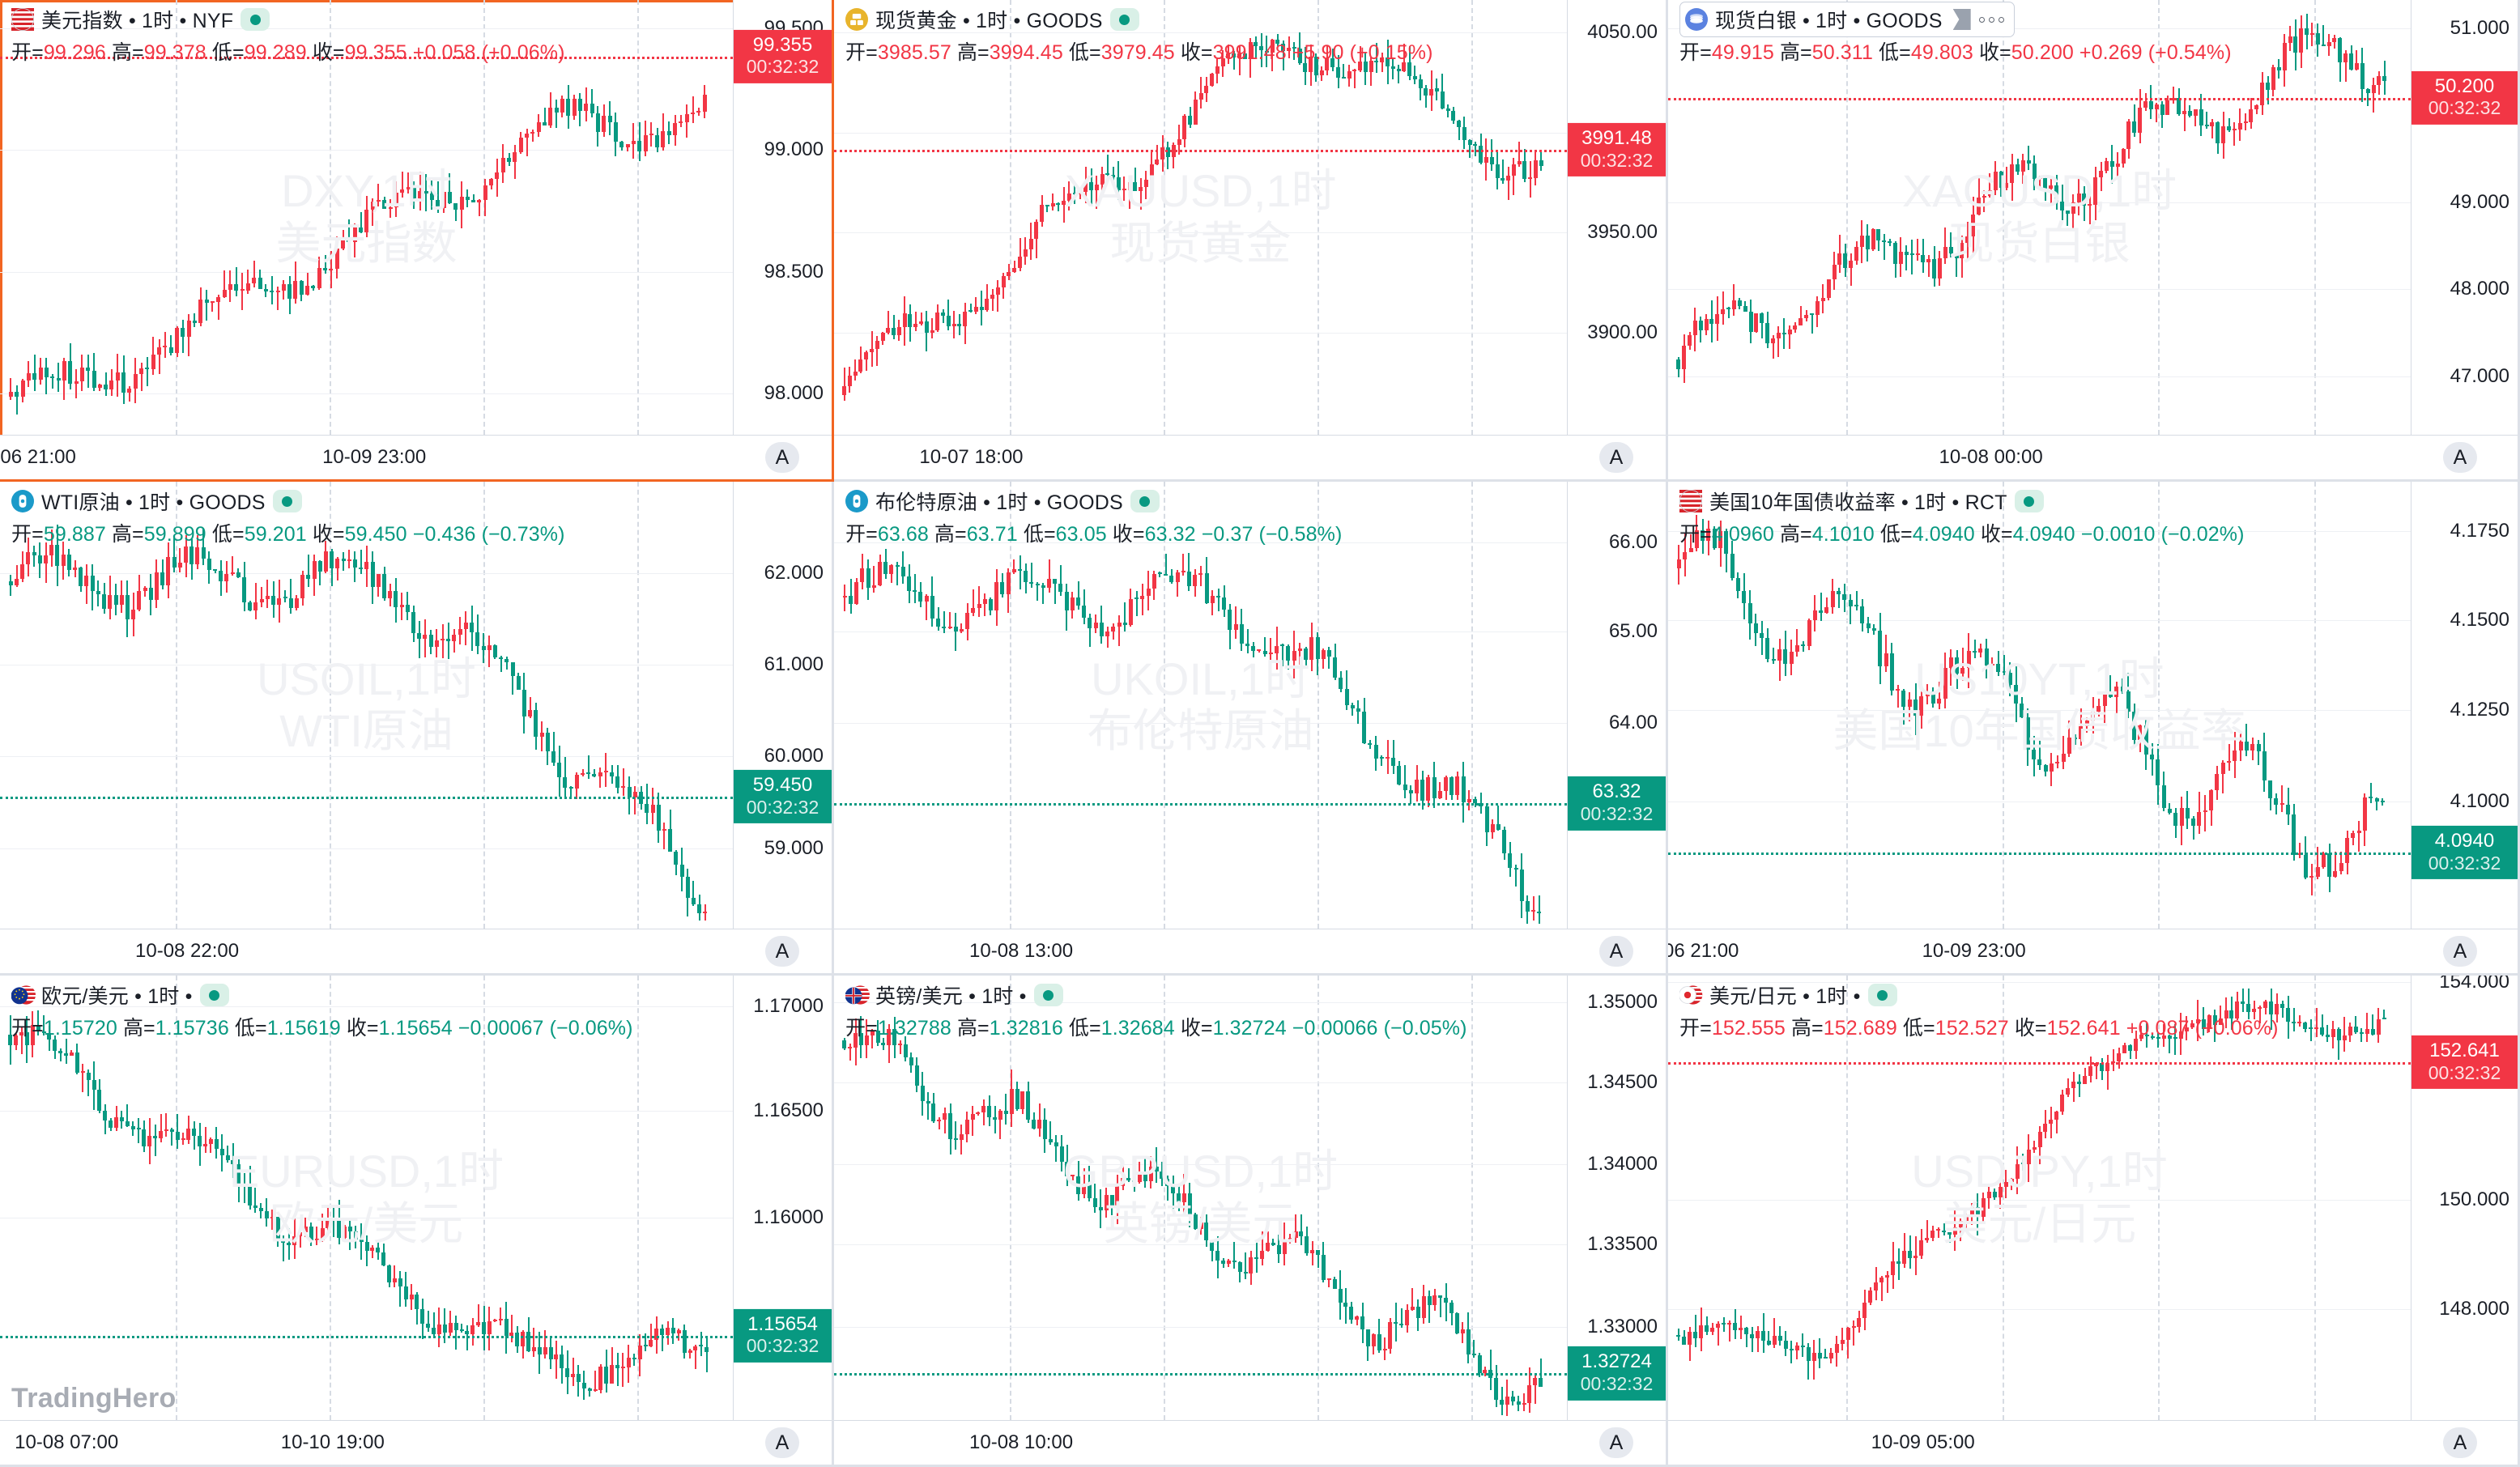 The image size is (2520, 1467). Describe the element at coordinates (783, 1335) in the screenshot. I see `current-price-tag: 1.15654 00:32:32` at that location.